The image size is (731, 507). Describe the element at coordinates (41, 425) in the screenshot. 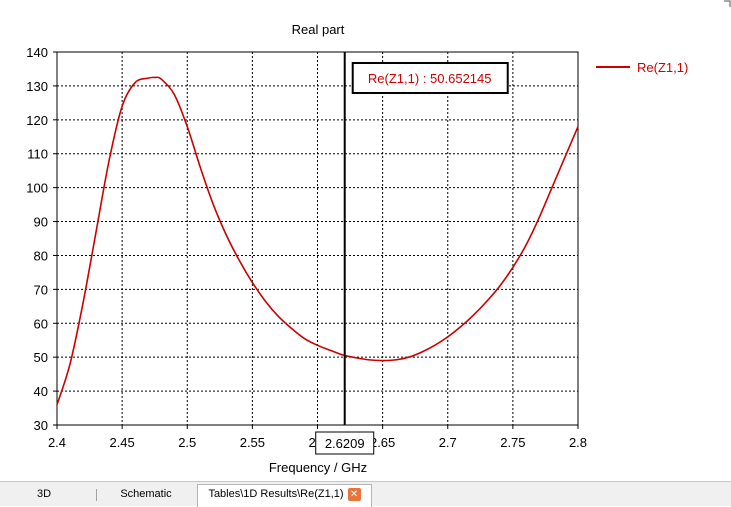

I see `y-tick-label: 30` at that location.